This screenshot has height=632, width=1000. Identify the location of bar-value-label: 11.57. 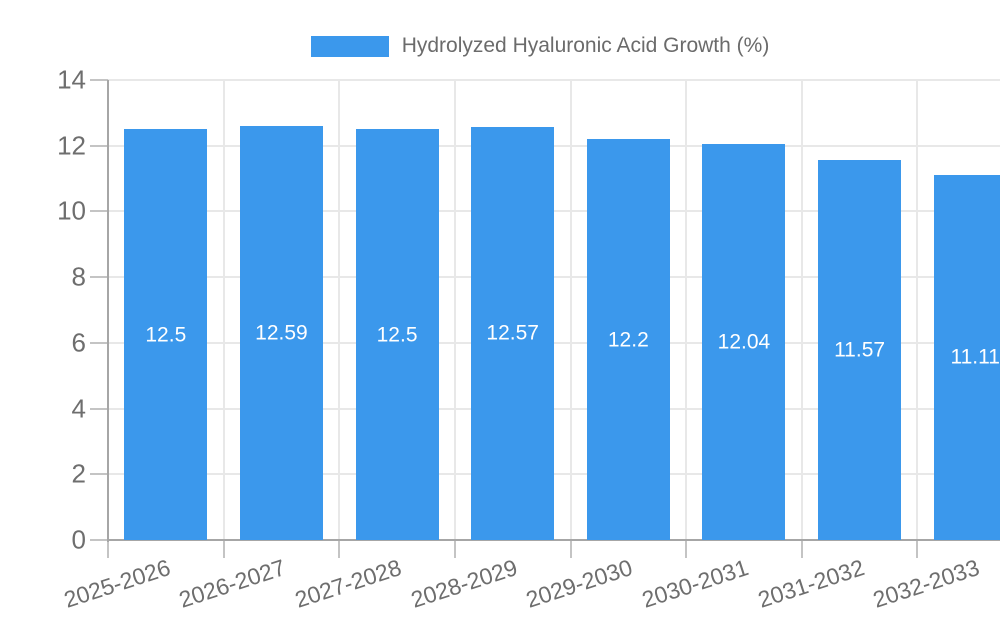
(860, 350).